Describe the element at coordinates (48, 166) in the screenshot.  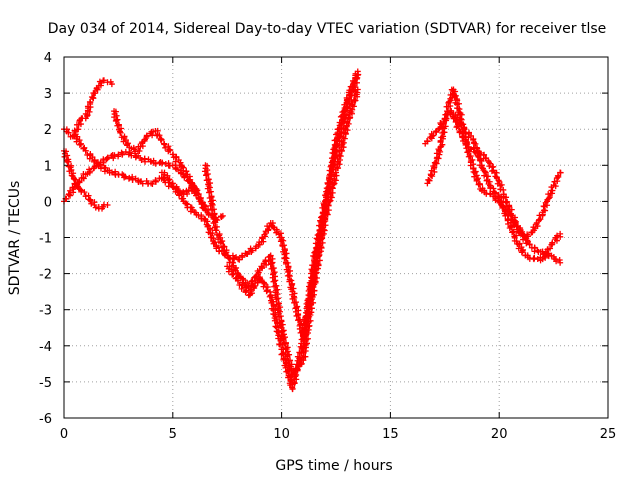
I see `y-tick-label: 1` at that location.